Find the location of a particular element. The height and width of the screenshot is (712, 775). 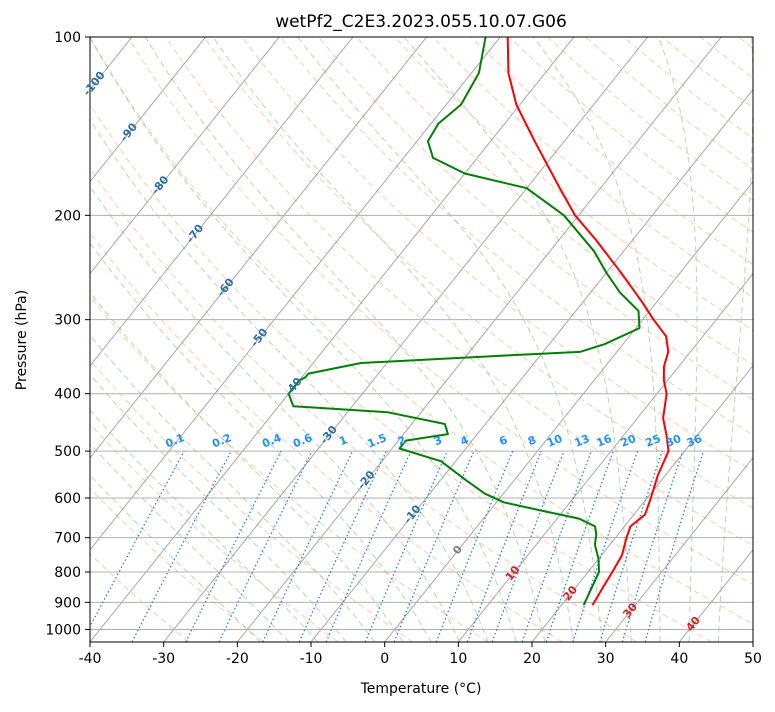

y-tick-label: 700 is located at coordinates (67, 539).